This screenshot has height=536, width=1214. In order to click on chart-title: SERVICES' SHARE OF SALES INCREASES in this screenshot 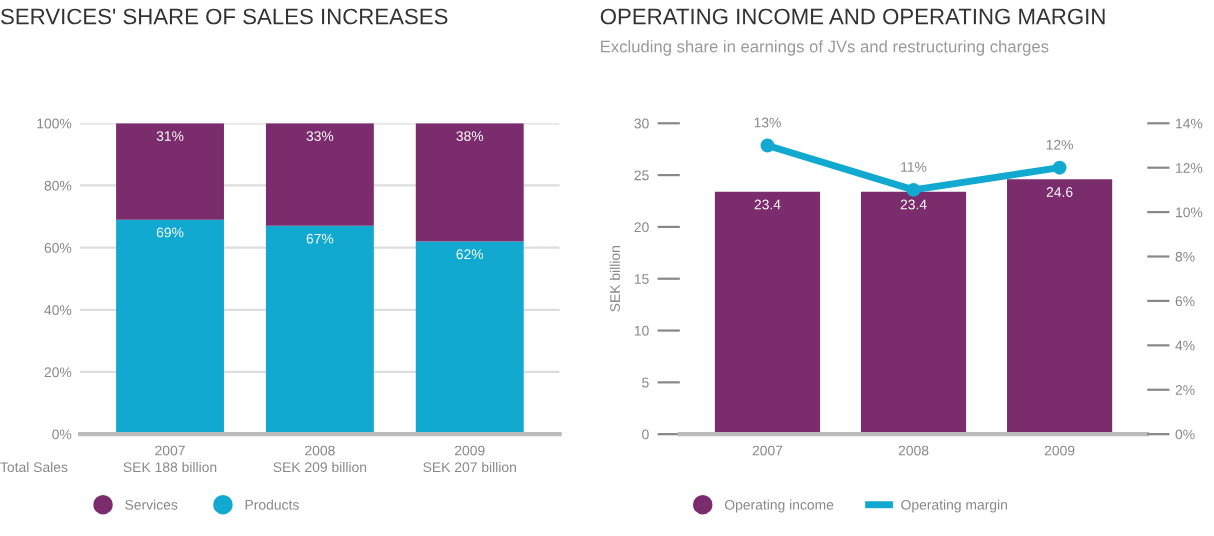, I will do `click(224, 16)`.